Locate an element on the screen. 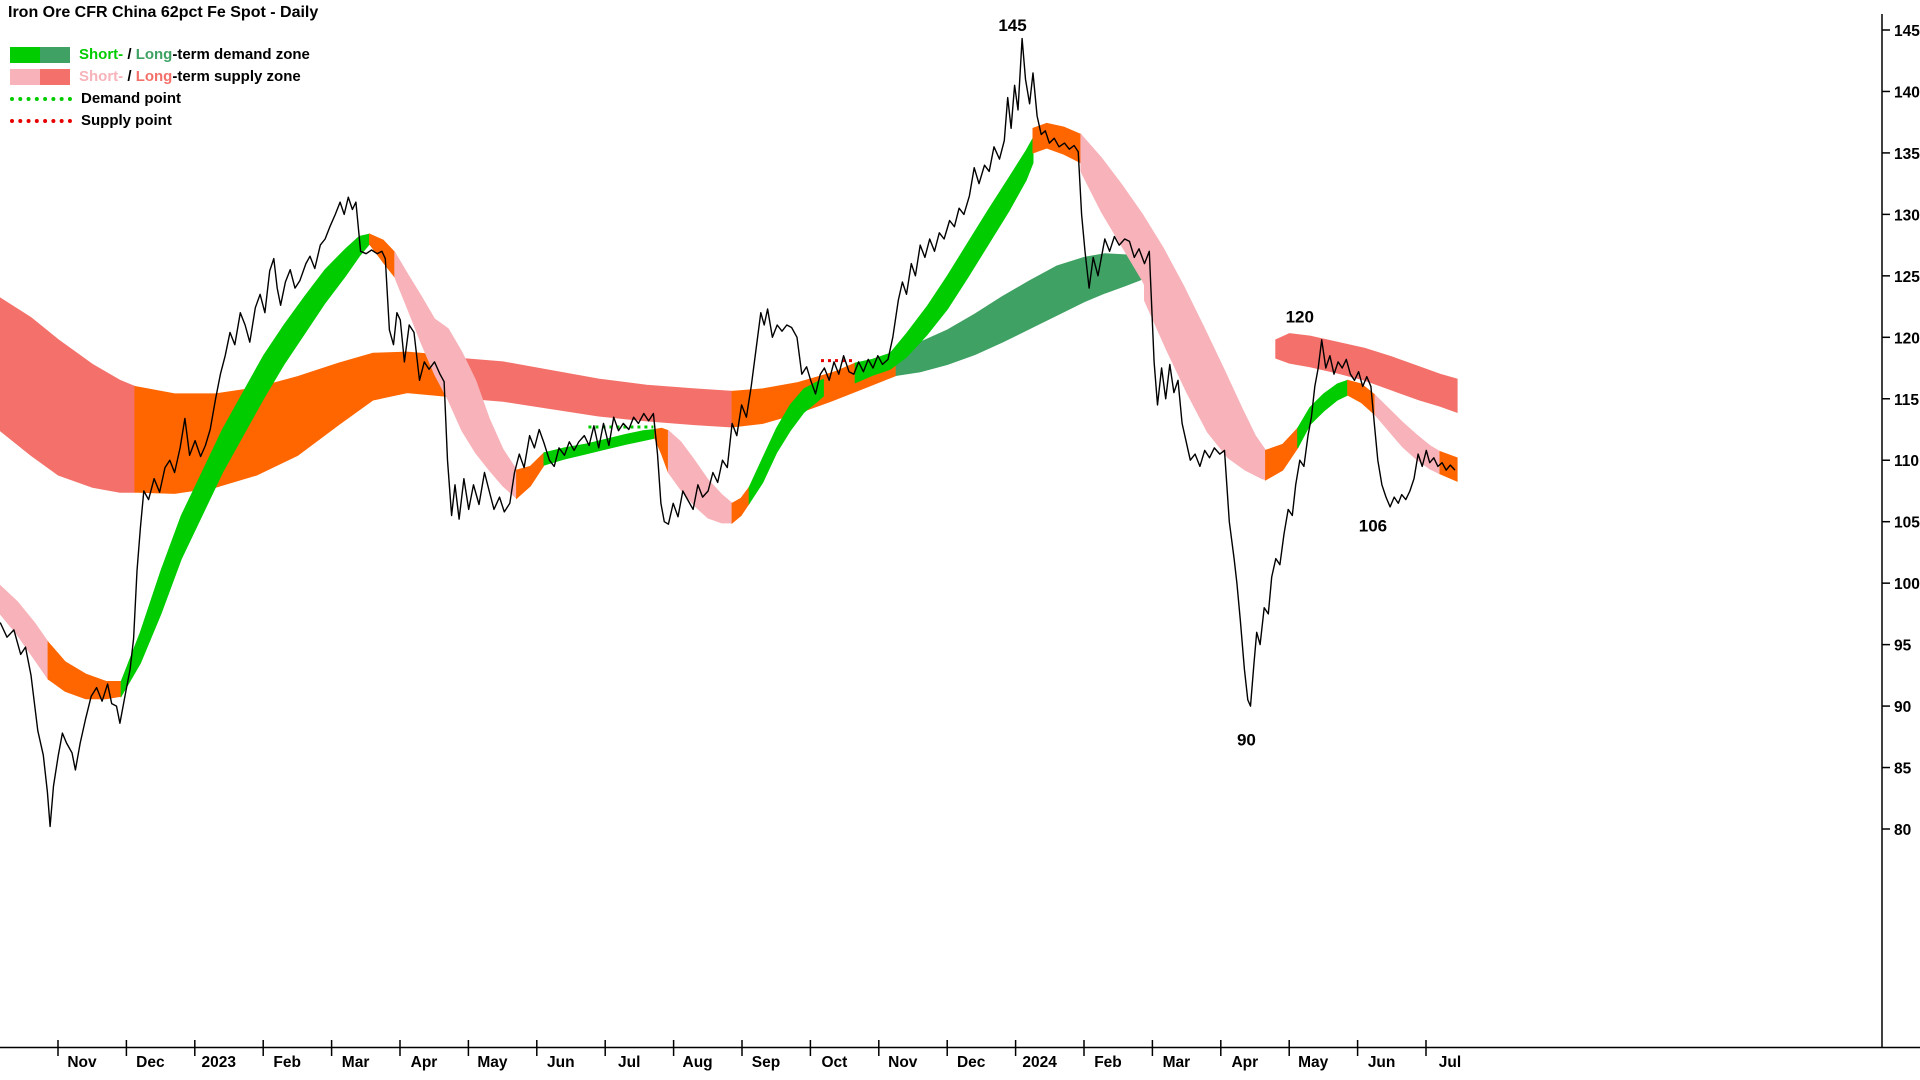 The image size is (1920, 1080). y-axis-label: 130 is located at coordinates (1907, 215).